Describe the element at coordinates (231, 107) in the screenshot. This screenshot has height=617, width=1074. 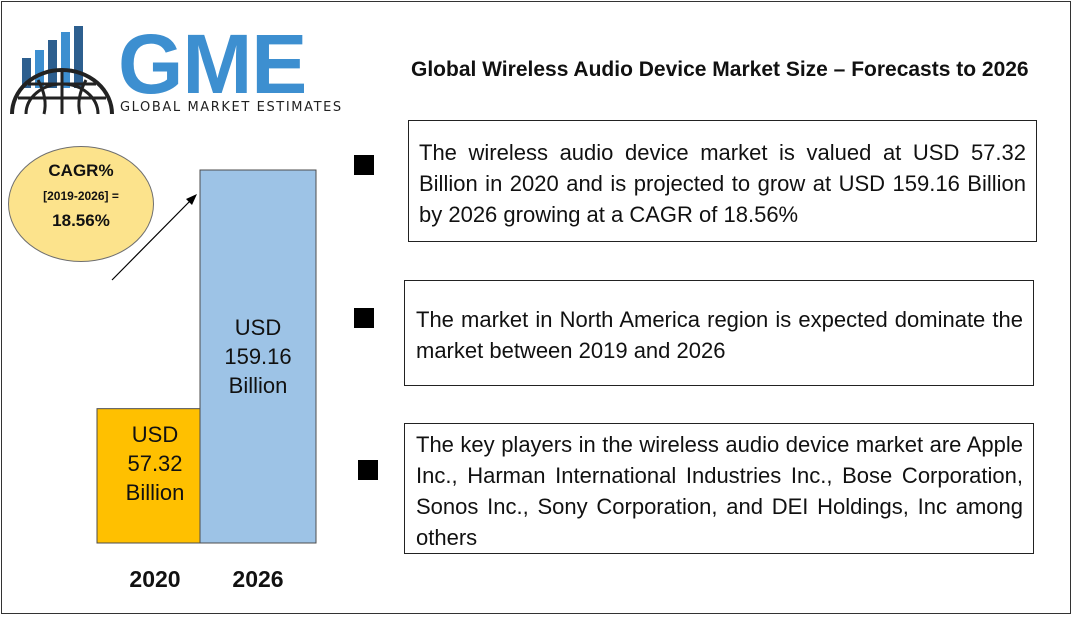
I see `logo-subtitle: GLOBAL MARKET ESTIMATES` at that location.